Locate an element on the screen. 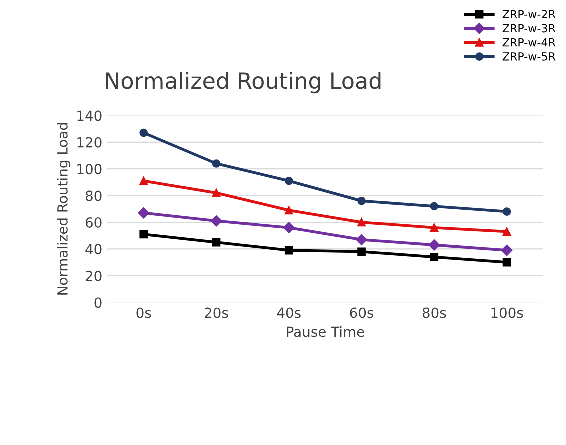  y-tick-label: 100 is located at coordinates (90, 169).